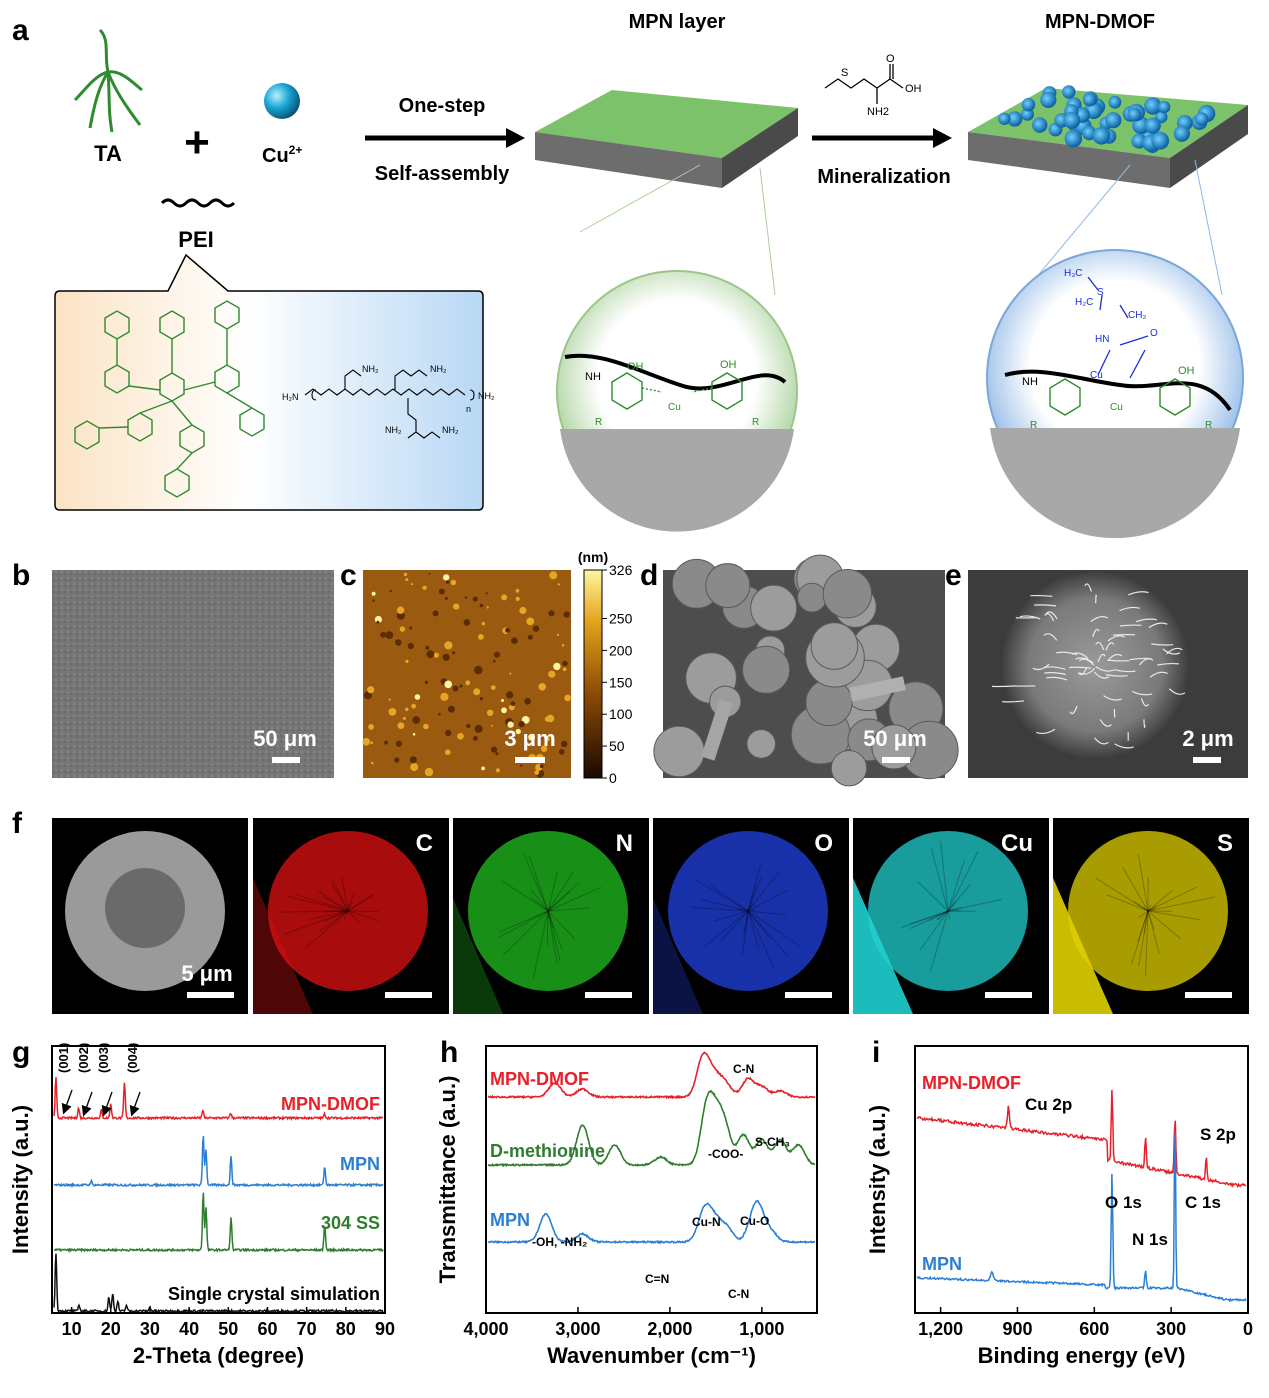 The width and height of the screenshot is (1269, 1398). What do you see at coordinates (478, 956) in the screenshot?
I see `eds-substrate` at bounding box center [478, 956].